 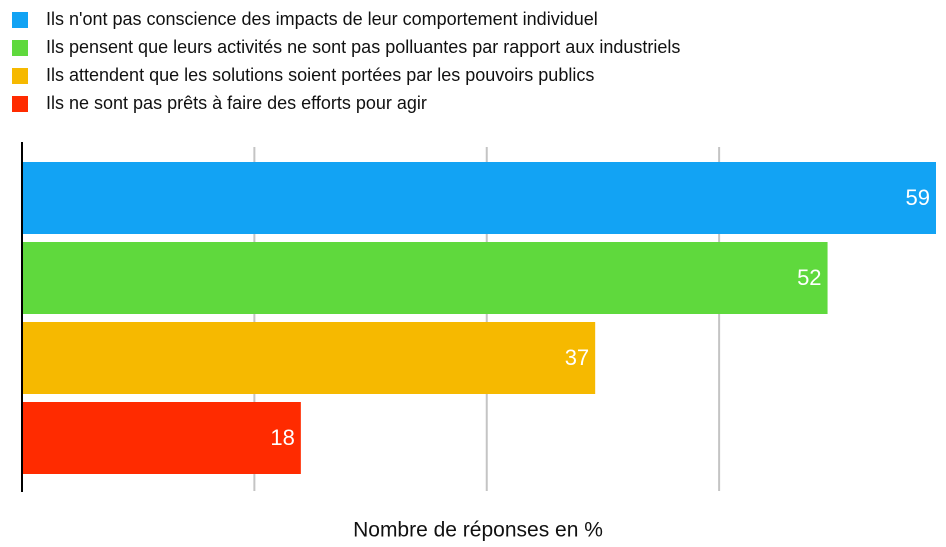 I want to click on x-axis-label: Nombre de réponses en %, so click(x=478, y=530).